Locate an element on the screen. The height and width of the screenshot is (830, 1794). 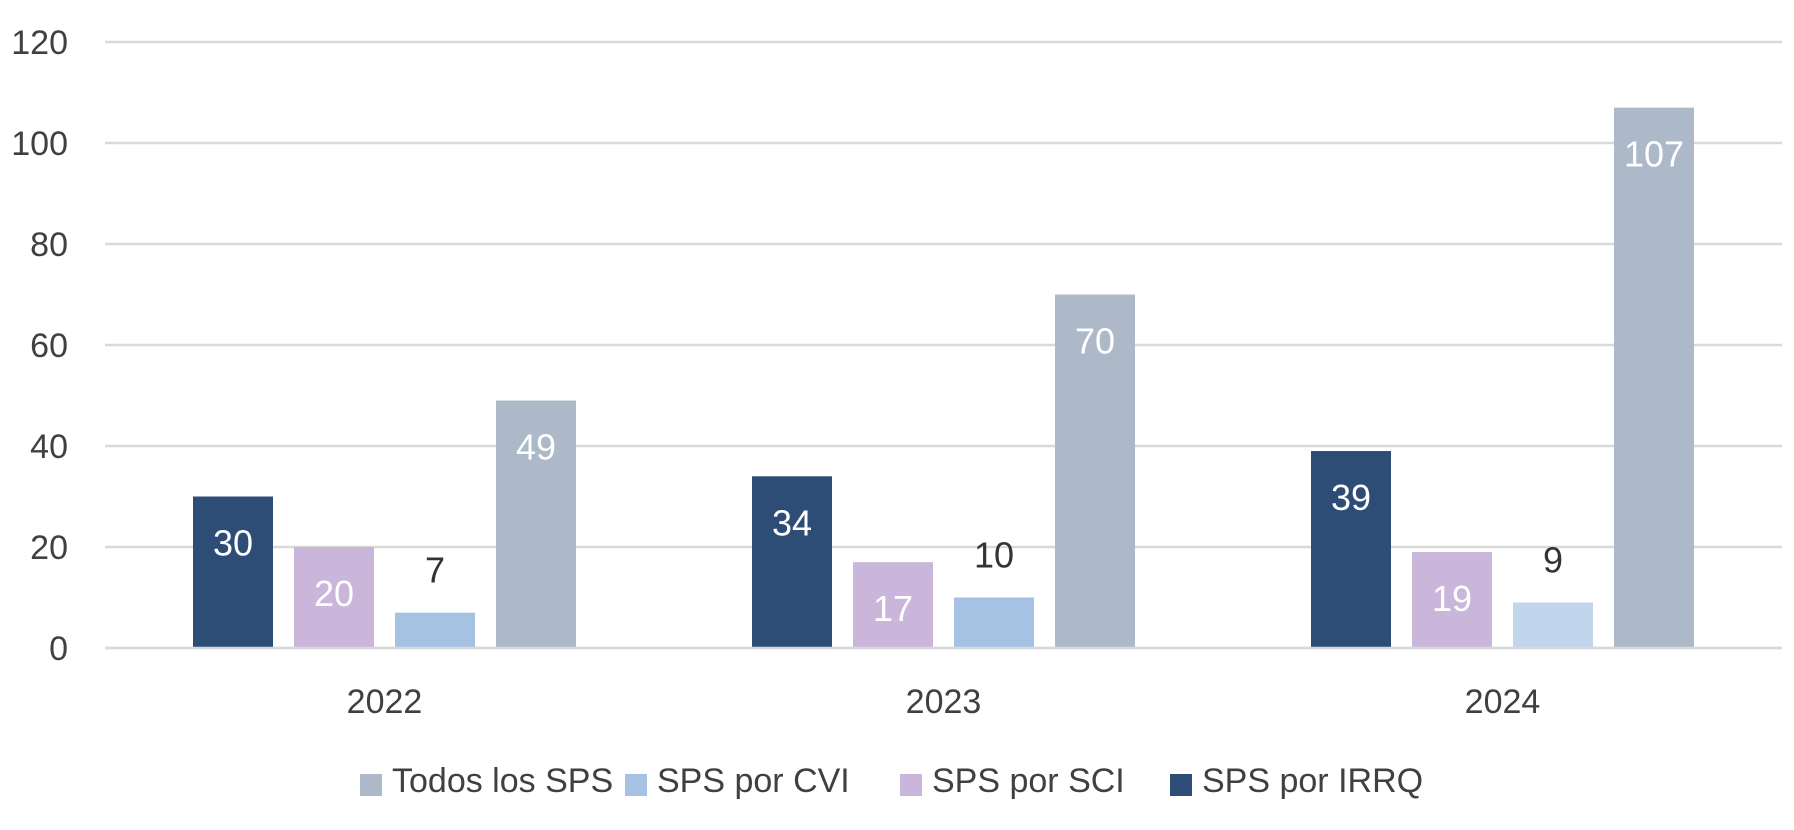
legend-label: SPS por IRRQ is located at coordinates (1312, 781).